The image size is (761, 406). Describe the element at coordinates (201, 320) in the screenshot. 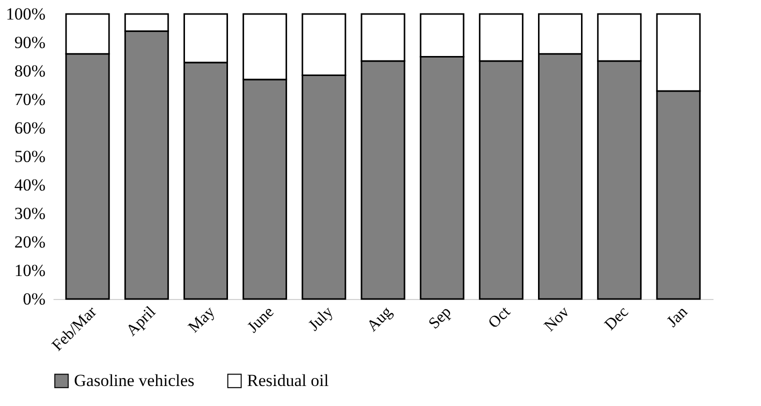

I see `x-tick-label: May` at that location.